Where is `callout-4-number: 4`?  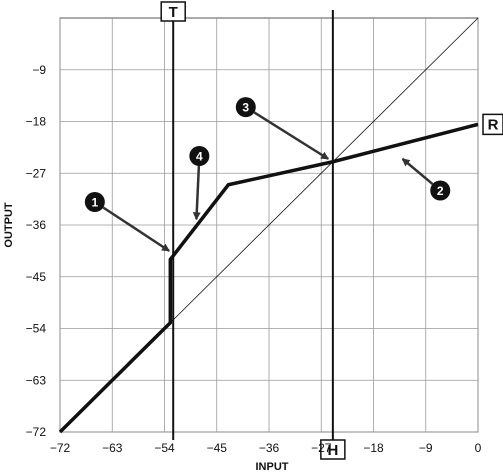
callout-4-number: 4 is located at coordinates (199, 157).